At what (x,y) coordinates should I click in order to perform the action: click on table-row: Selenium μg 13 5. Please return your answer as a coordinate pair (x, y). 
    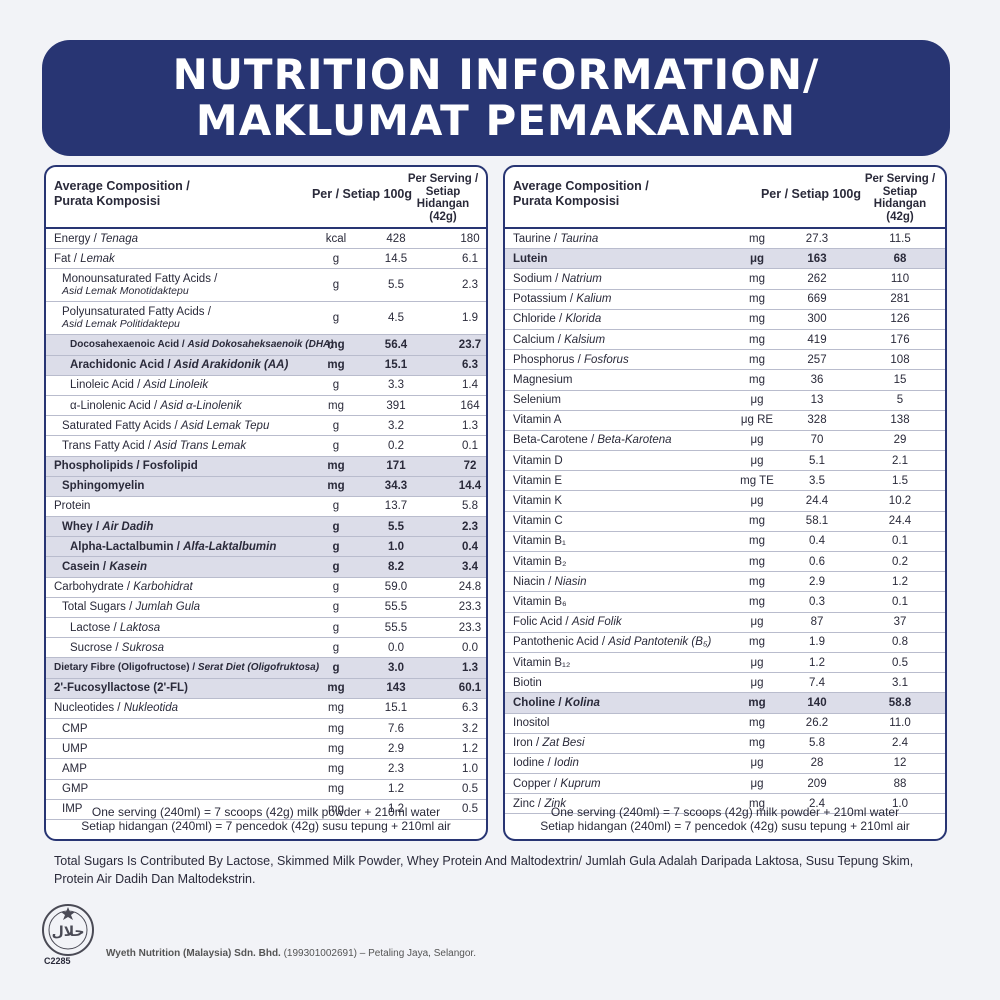
    Looking at the image, I should click on (725, 401).